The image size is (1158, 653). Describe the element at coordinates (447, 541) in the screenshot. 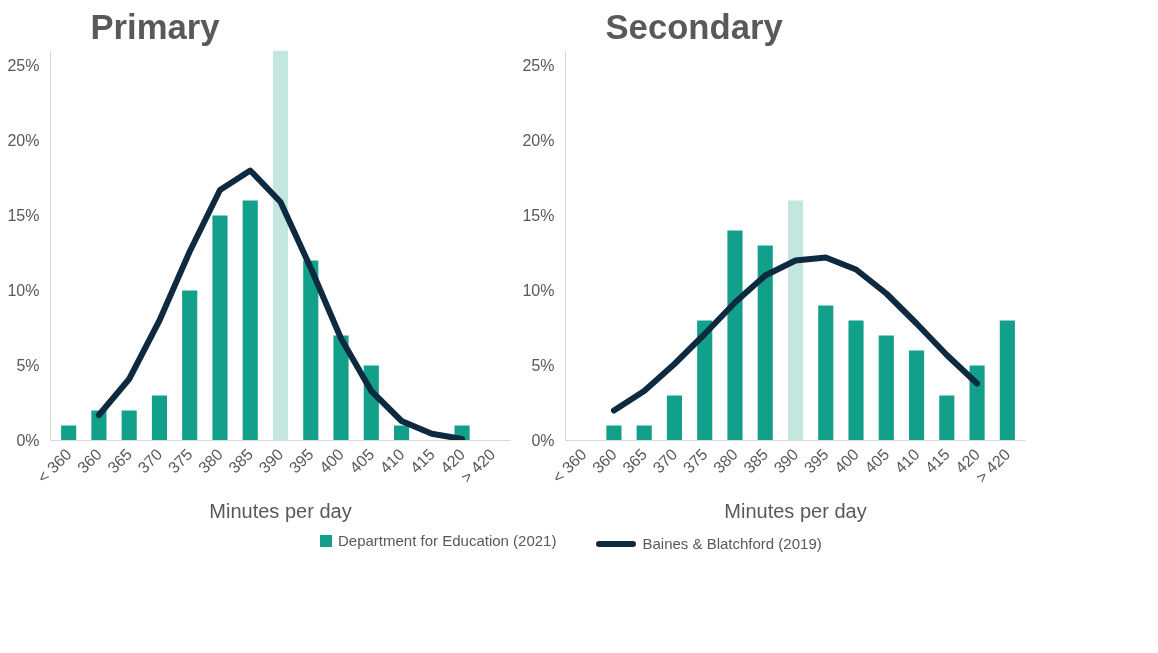

I see `legend-label: Department for Education (2021)` at that location.